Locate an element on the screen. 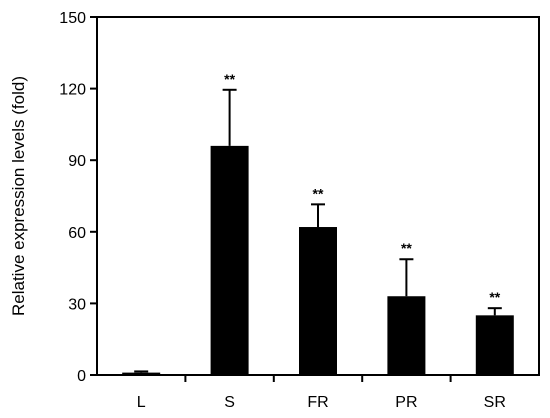  x-tick-label: L is located at coordinates (141, 402).